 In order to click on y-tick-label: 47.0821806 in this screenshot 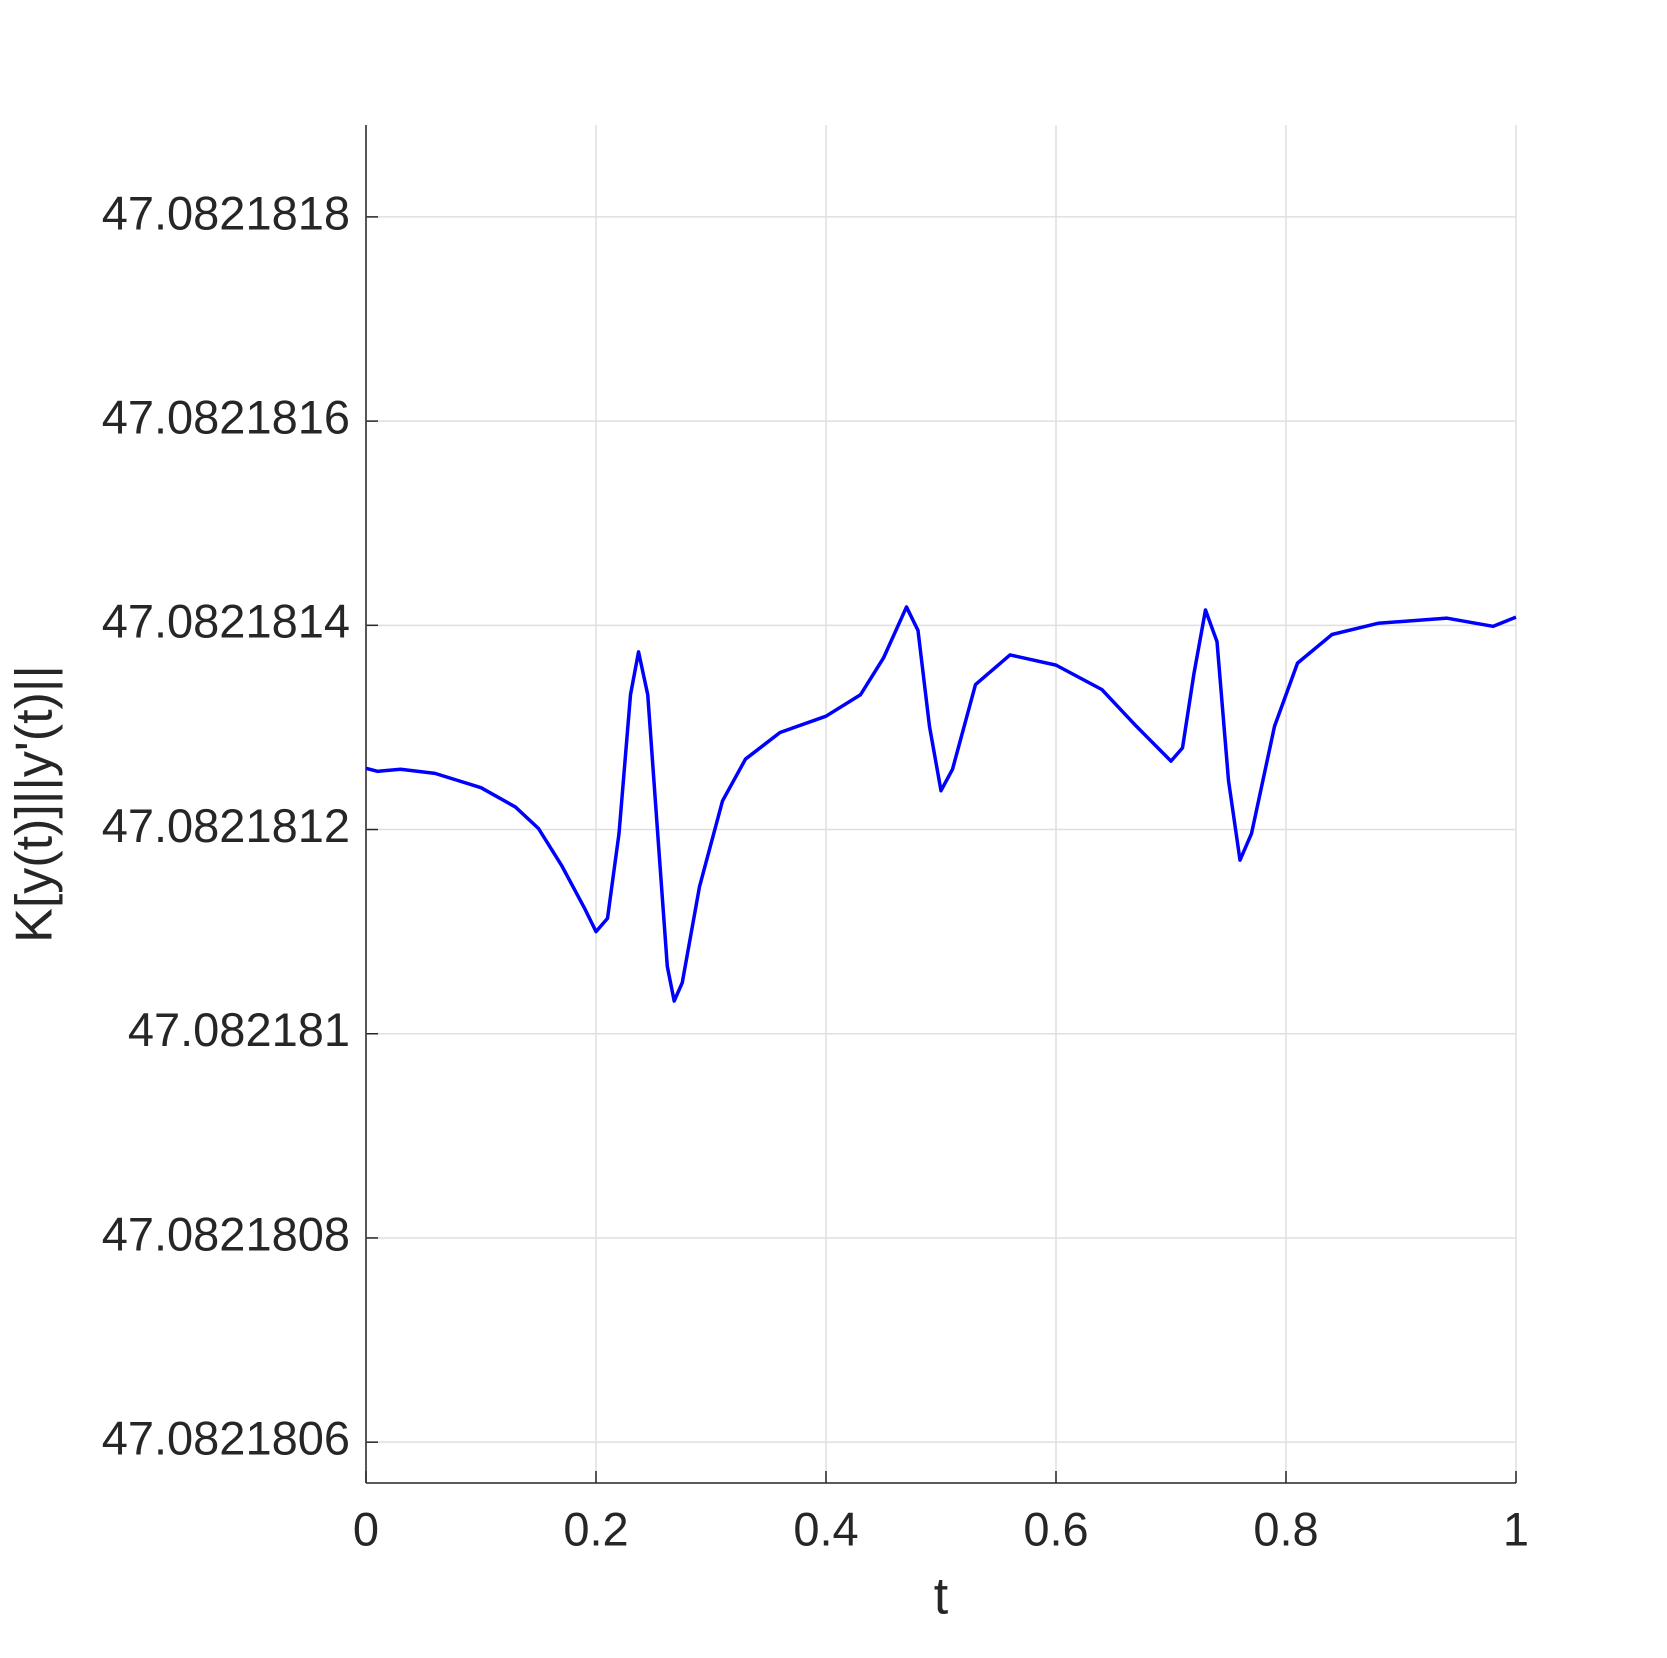, I will do `click(226, 1438)`.